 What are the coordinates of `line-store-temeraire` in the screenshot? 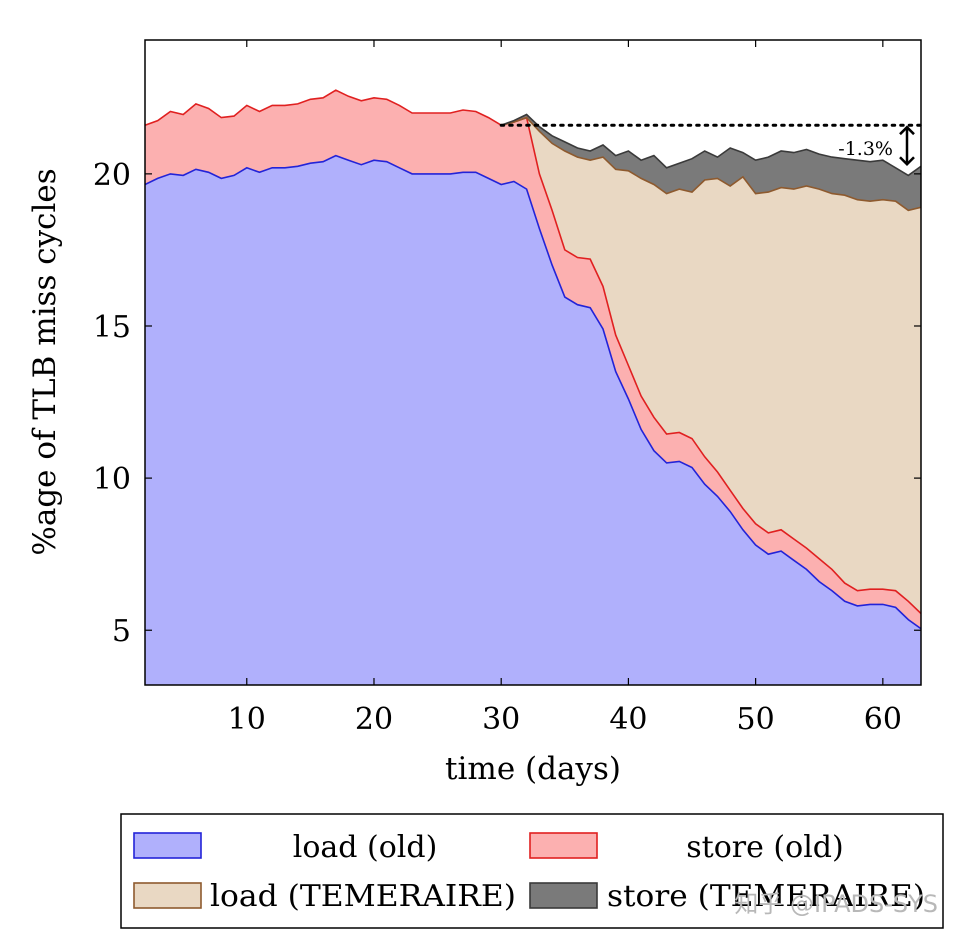 It's located at (710, 145).